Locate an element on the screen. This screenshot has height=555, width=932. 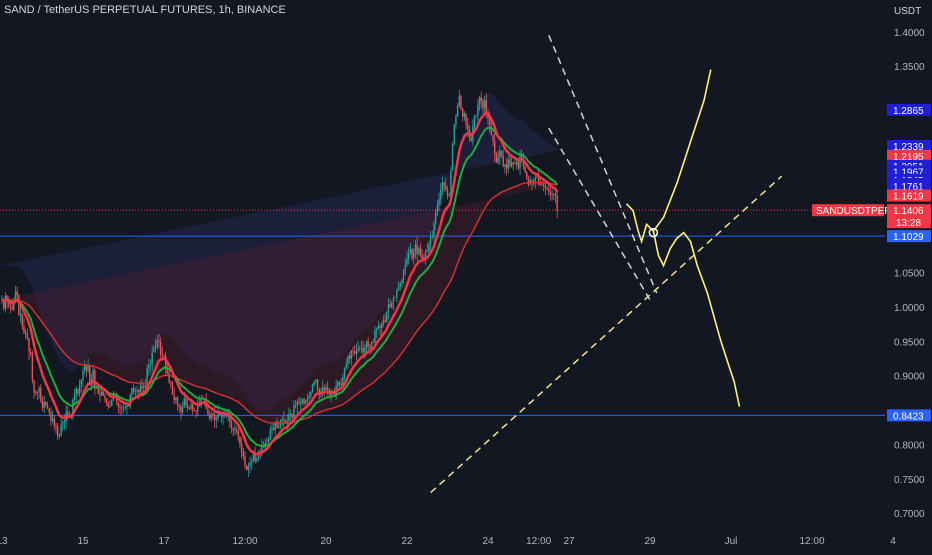
x-tick-label: 20 is located at coordinates (326, 541).